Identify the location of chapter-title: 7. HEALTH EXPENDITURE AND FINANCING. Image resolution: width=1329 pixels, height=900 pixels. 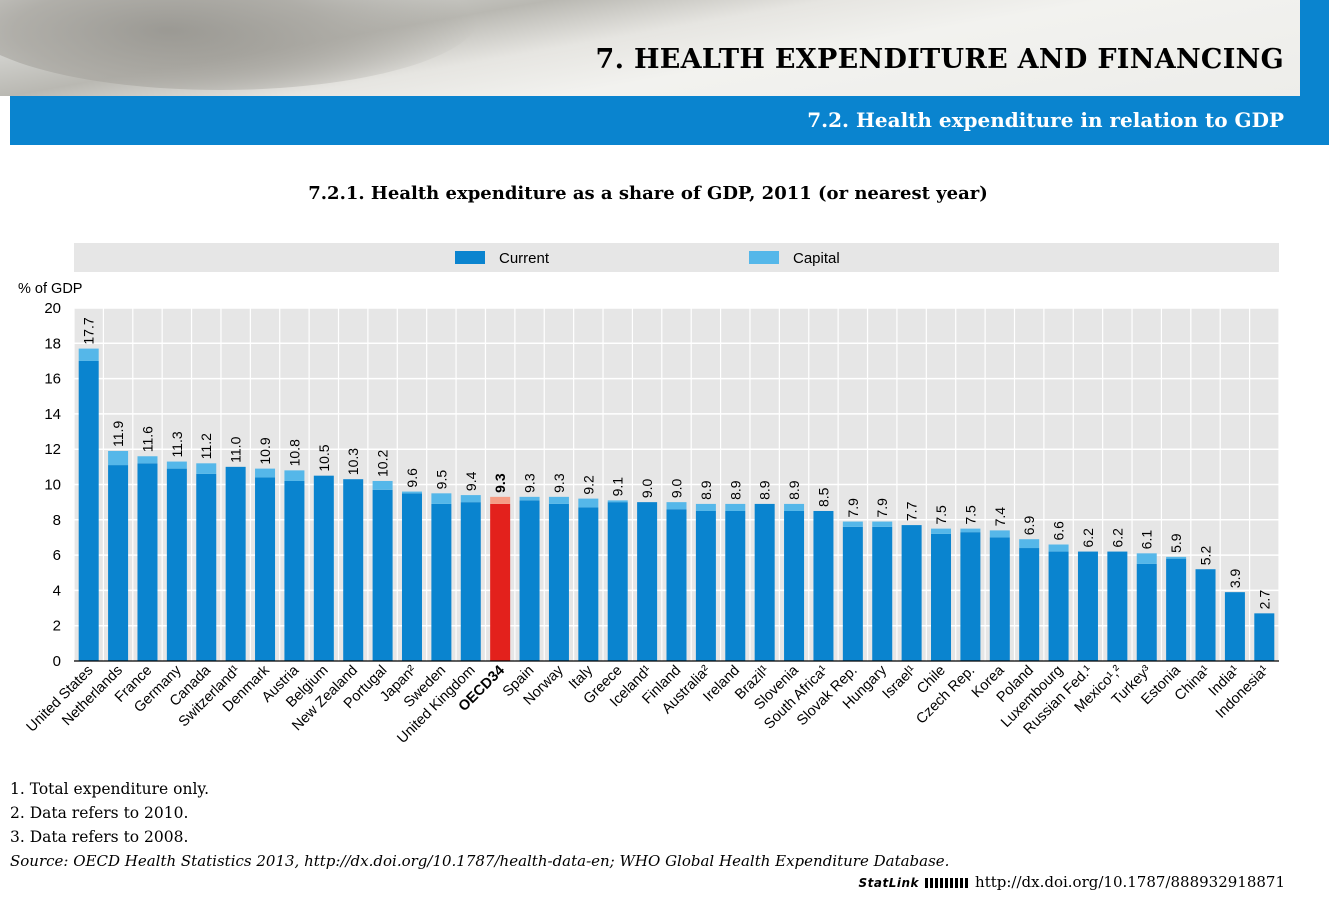
(939, 59).